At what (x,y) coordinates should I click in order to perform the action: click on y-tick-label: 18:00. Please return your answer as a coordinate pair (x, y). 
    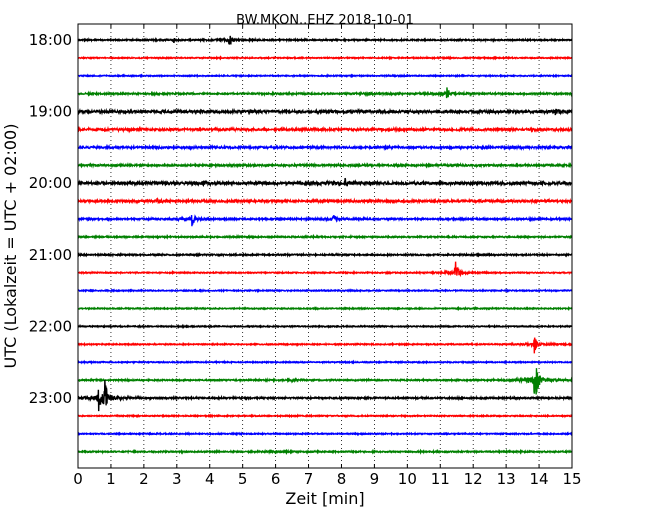
    Looking at the image, I should click on (50, 40).